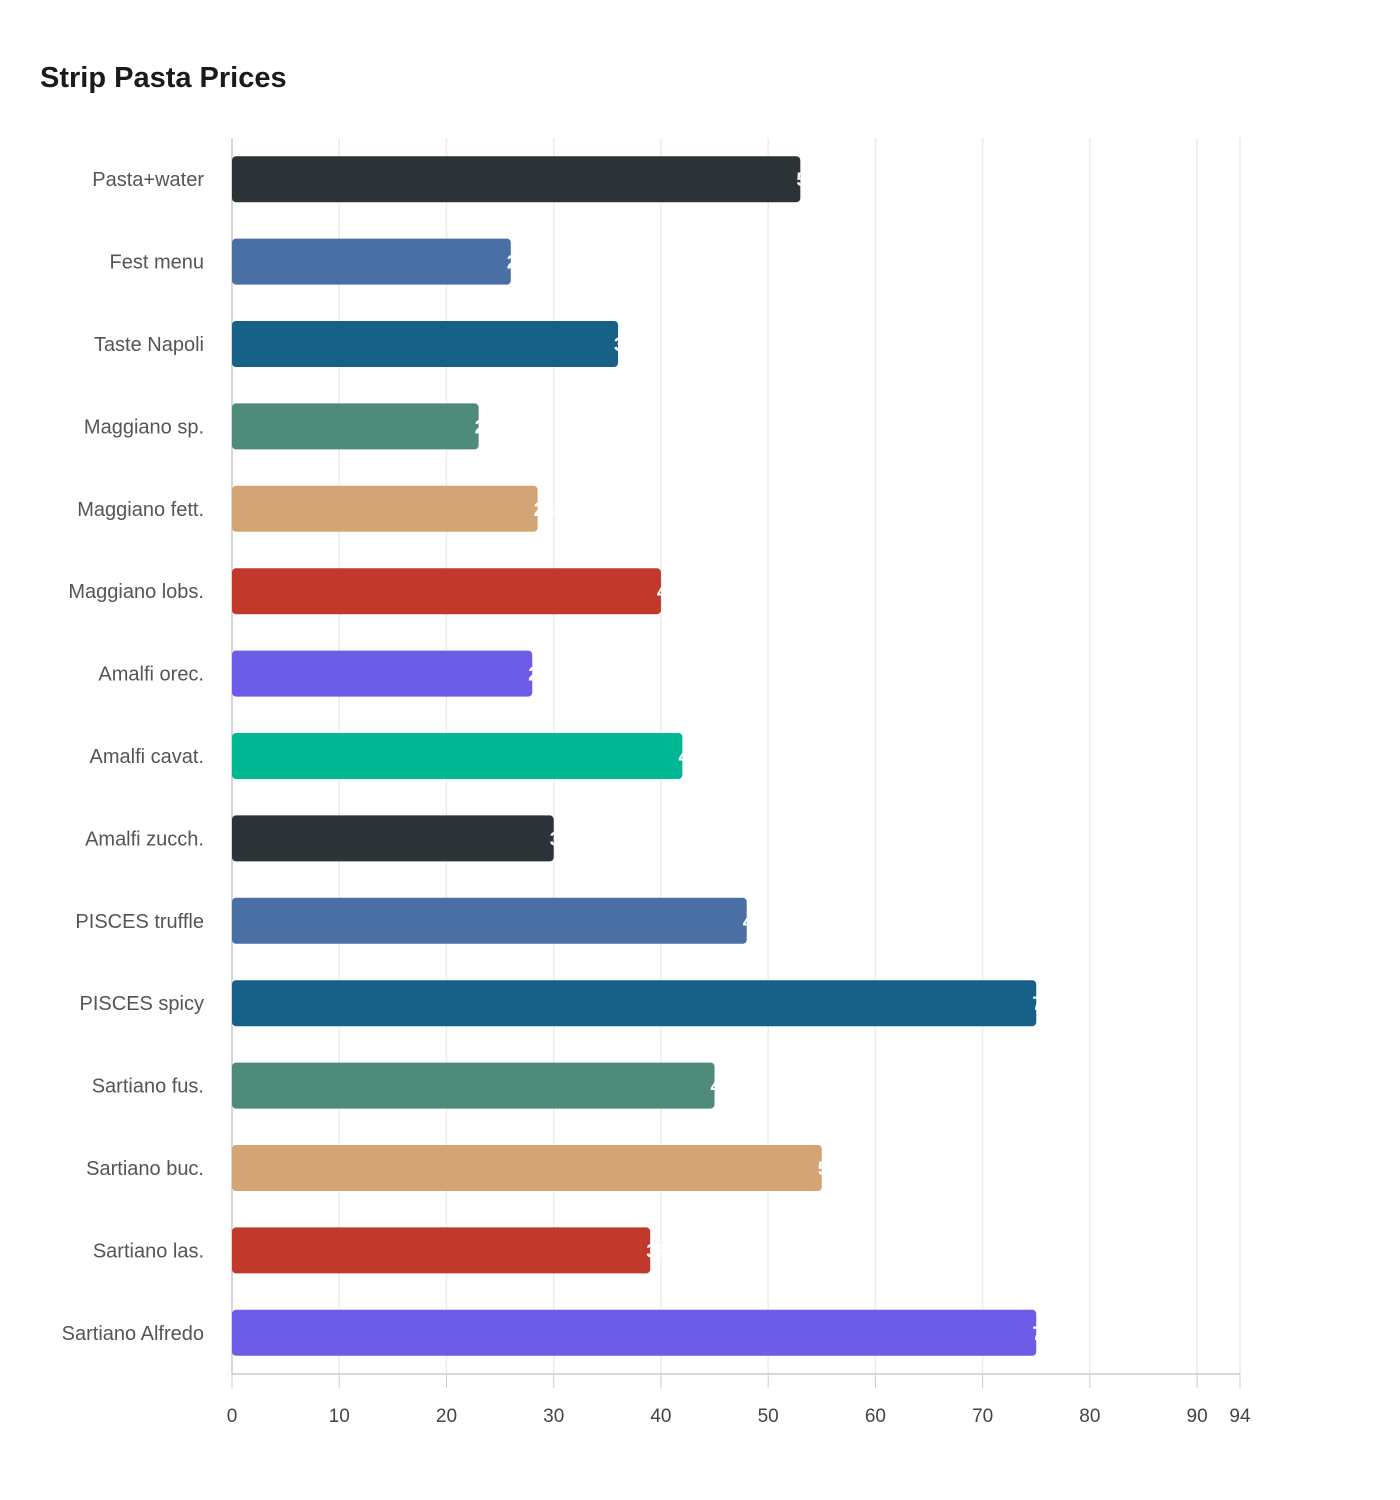 The width and height of the screenshot is (1400, 1500). Describe the element at coordinates (875, 1416) in the screenshot. I see `x-tick-label: 60` at that location.